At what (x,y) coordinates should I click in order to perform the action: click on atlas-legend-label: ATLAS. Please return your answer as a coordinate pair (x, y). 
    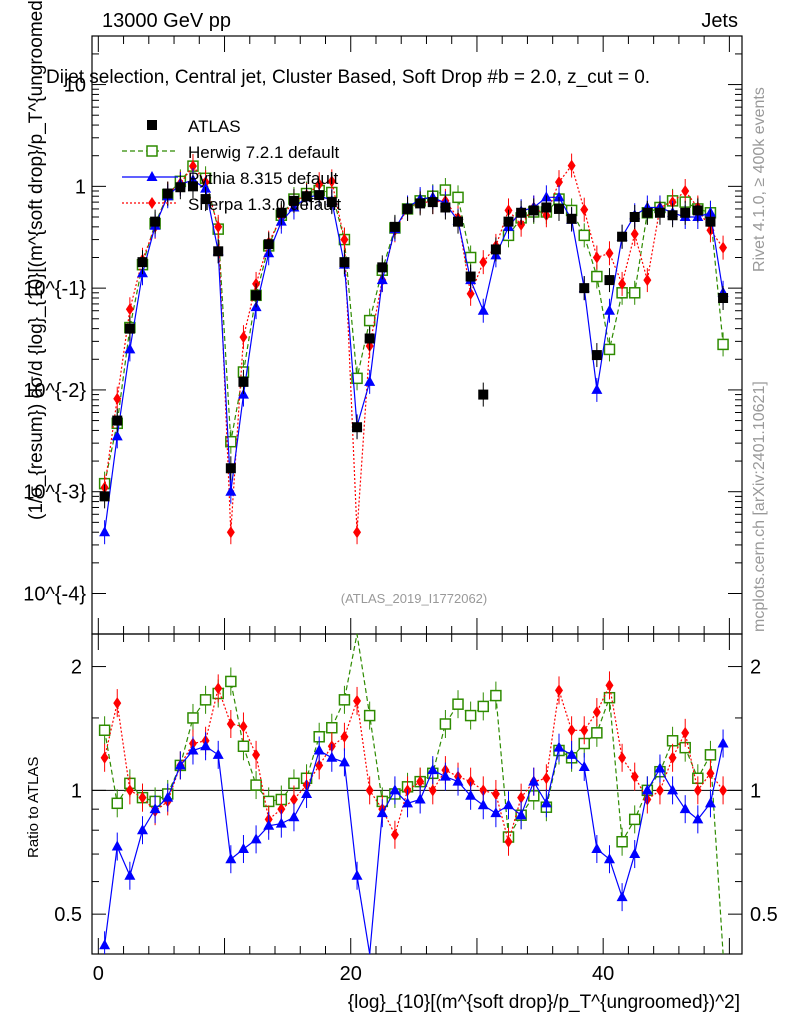
    Looking at the image, I should click on (214, 126).